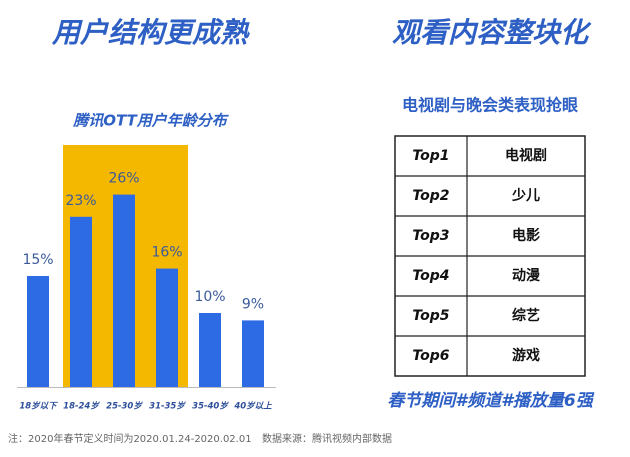 The width and height of the screenshot is (630, 457). I want to click on content-cell: 游戏, so click(526, 355).